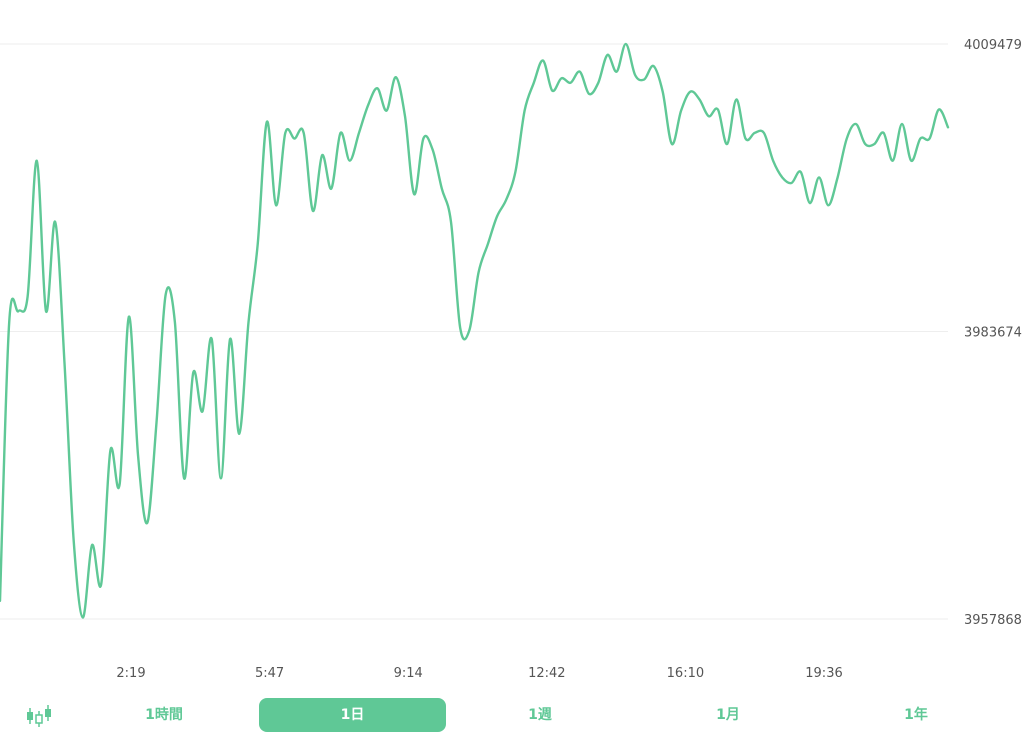  Describe the element at coordinates (269, 673) in the screenshot. I see `x-tick-label: 5:47` at that location.